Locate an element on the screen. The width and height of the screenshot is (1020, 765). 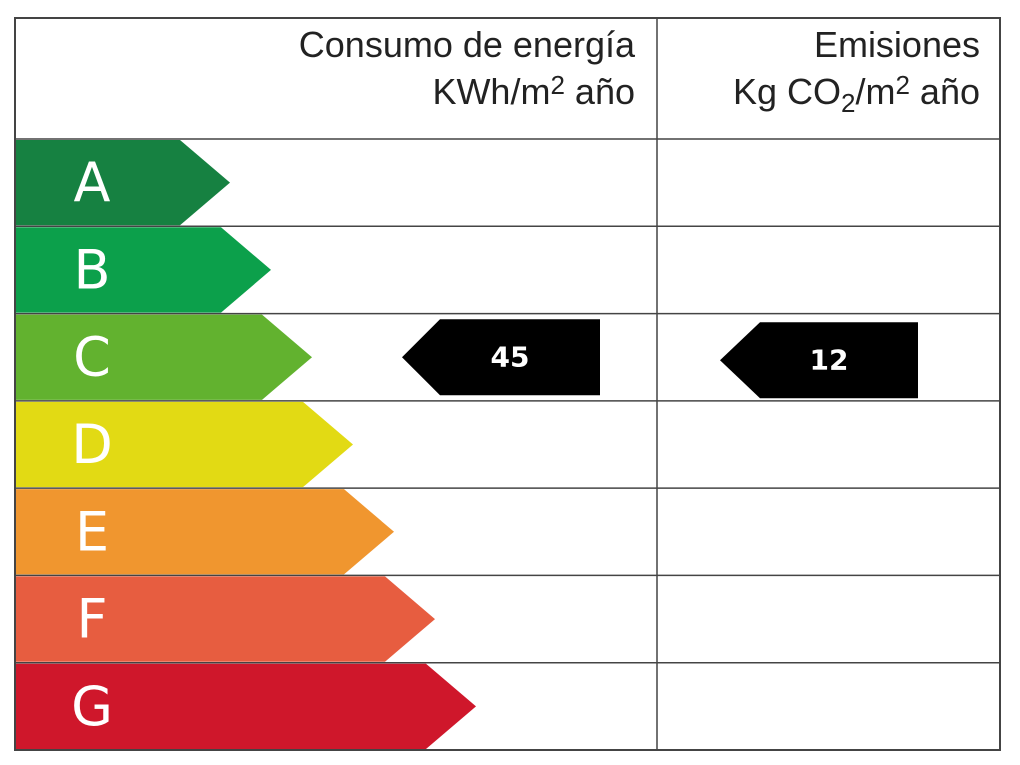
unit-sub: 2 is located at coordinates (848, 103).